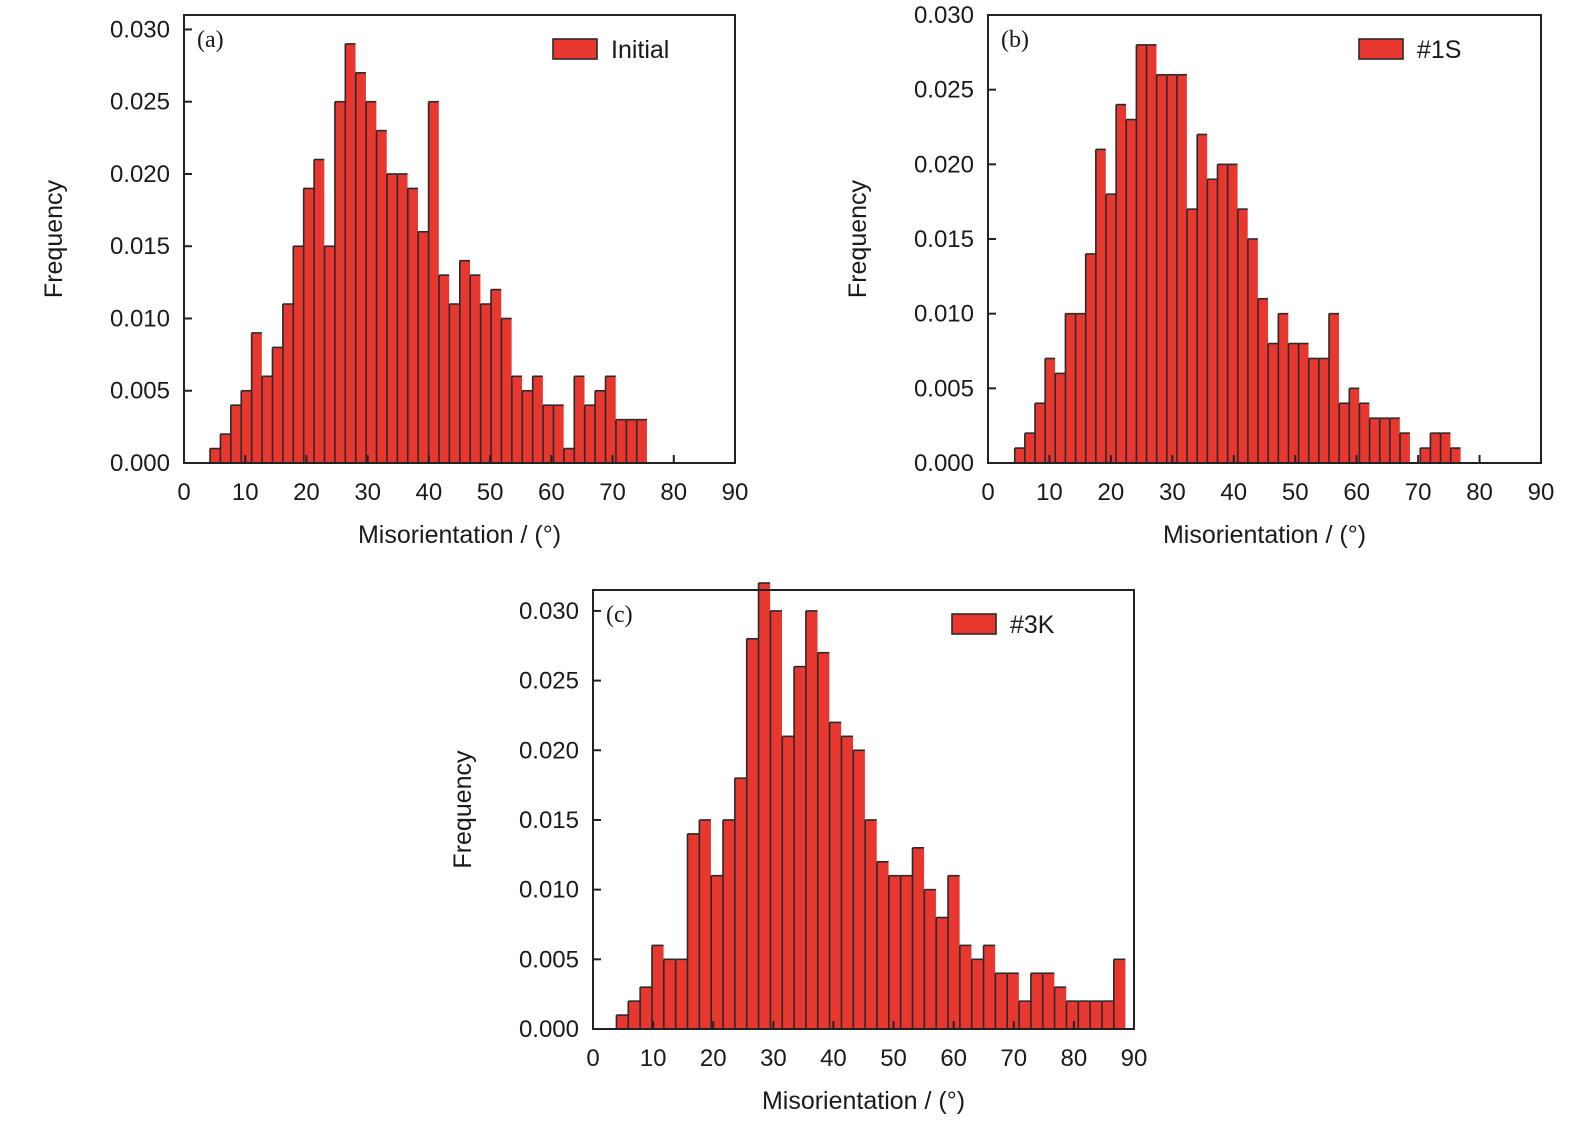  I want to click on x-tick-label: 50, so click(1295, 492).